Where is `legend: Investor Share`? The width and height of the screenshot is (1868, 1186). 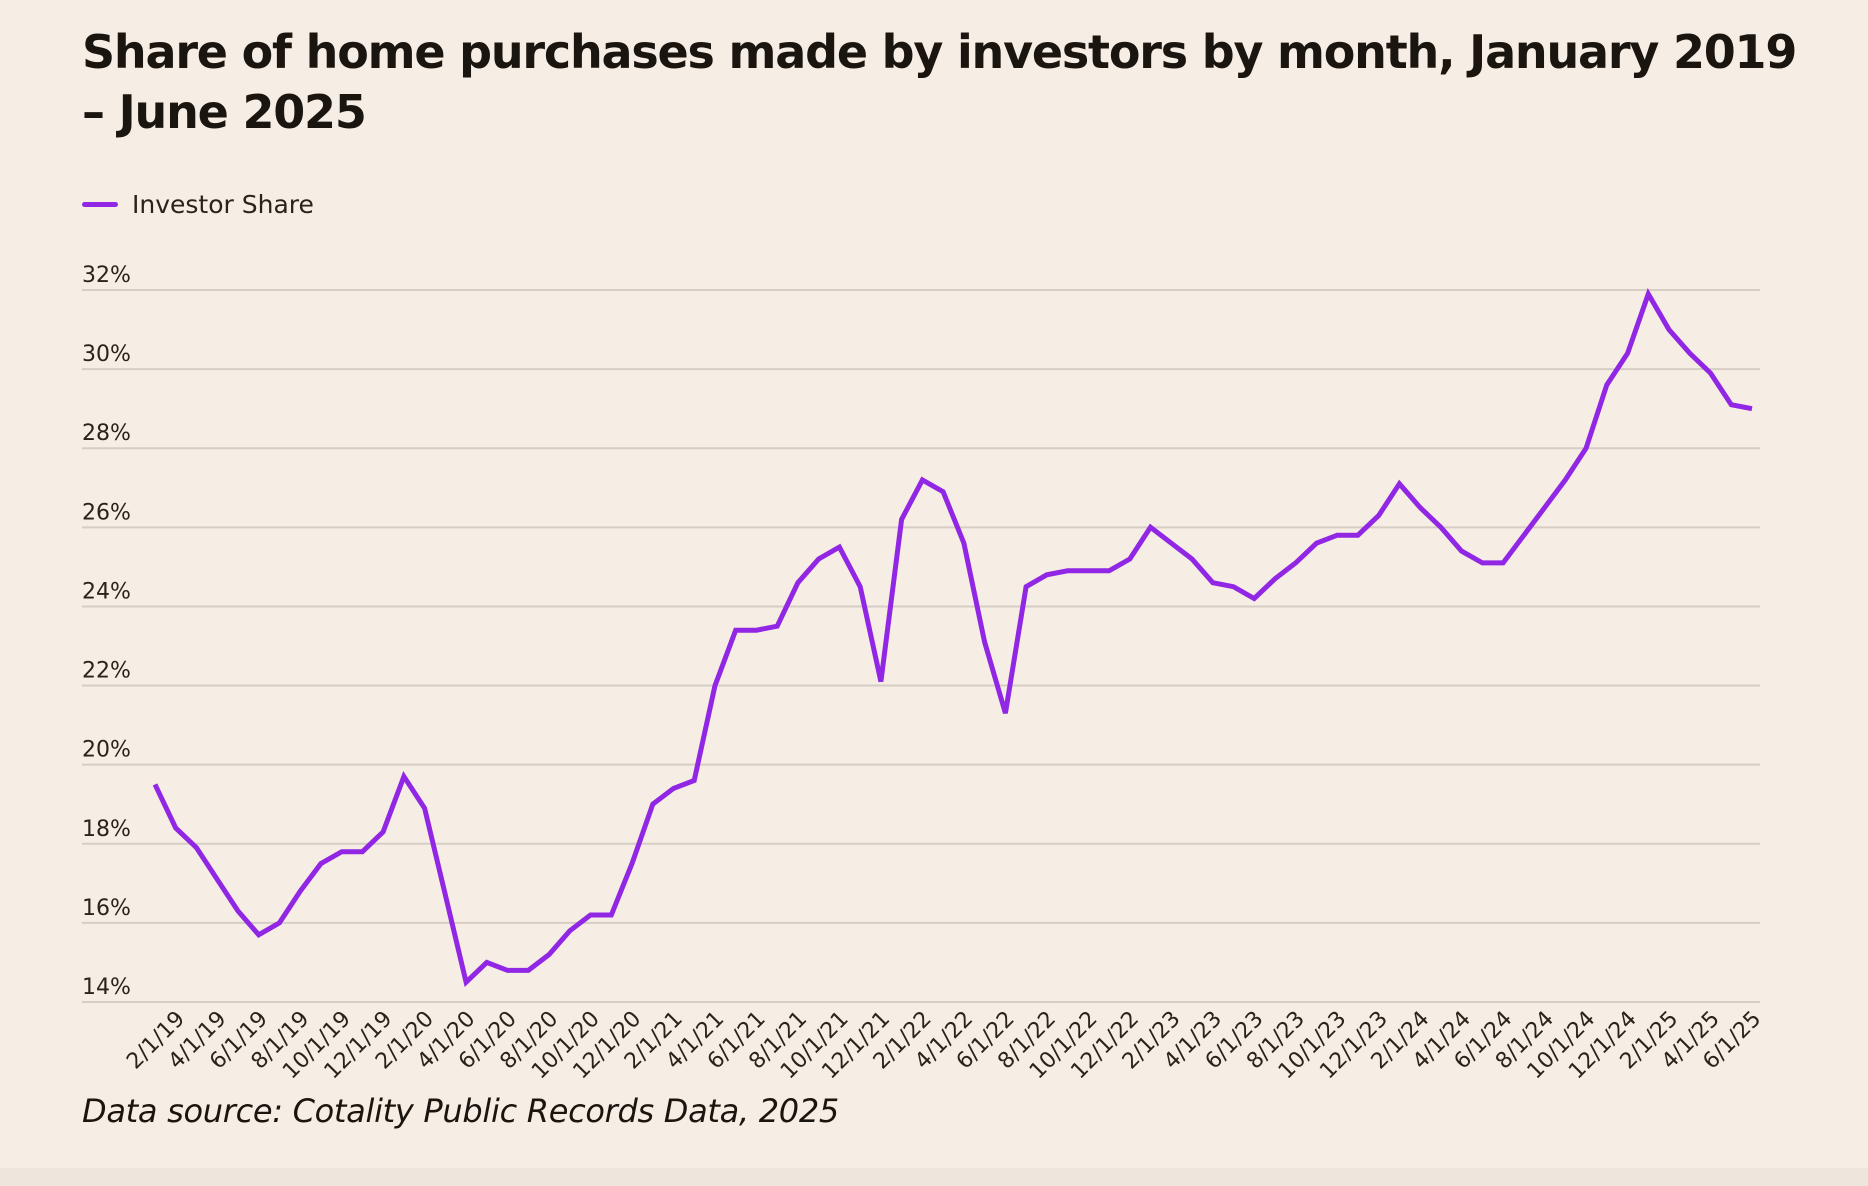
legend: Investor Share is located at coordinates (198, 204).